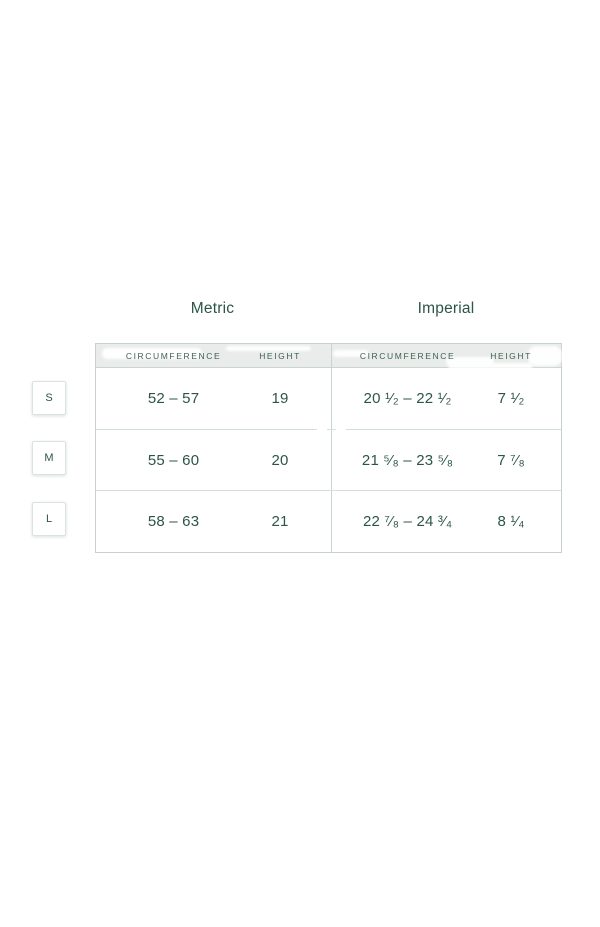 The width and height of the screenshot is (600, 927). Describe the element at coordinates (280, 398) in the screenshot. I see `metric-height-value: 19` at that location.